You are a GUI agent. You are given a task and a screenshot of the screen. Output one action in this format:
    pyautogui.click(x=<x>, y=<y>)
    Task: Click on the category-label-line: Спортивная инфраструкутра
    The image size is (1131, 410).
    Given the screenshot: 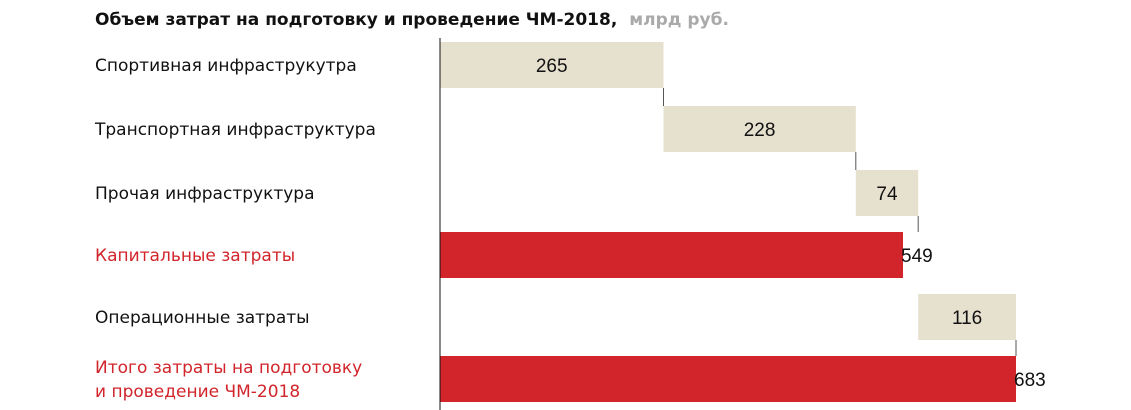 What is the action you would take?
    pyautogui.click(x=226, y=66)
    